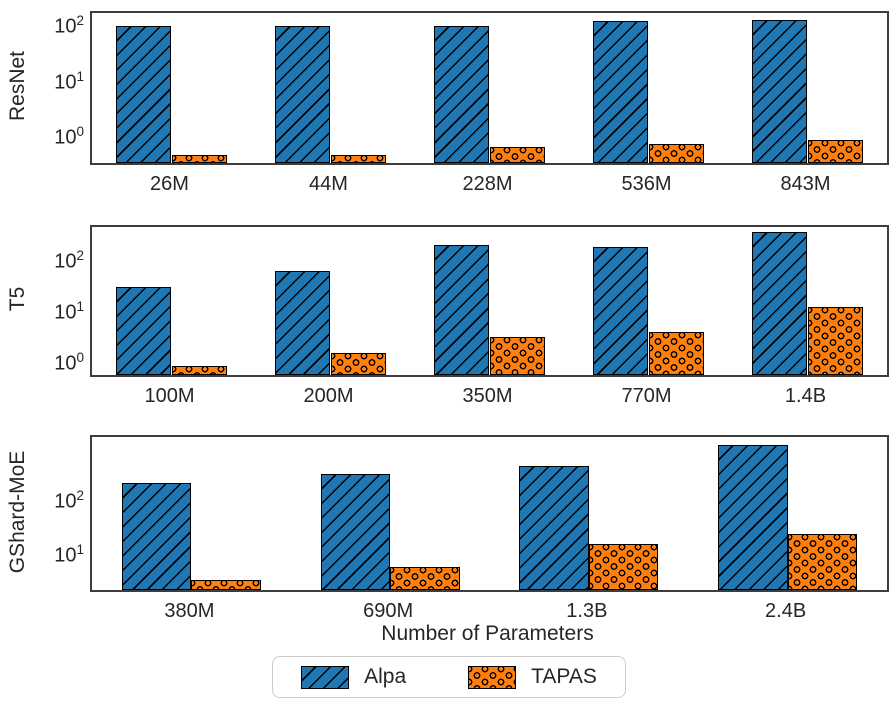  What do you see at coordinates (620, 92) in the screenshot?
I see `bar-alpa-536m` at bounding box center [620, 92].